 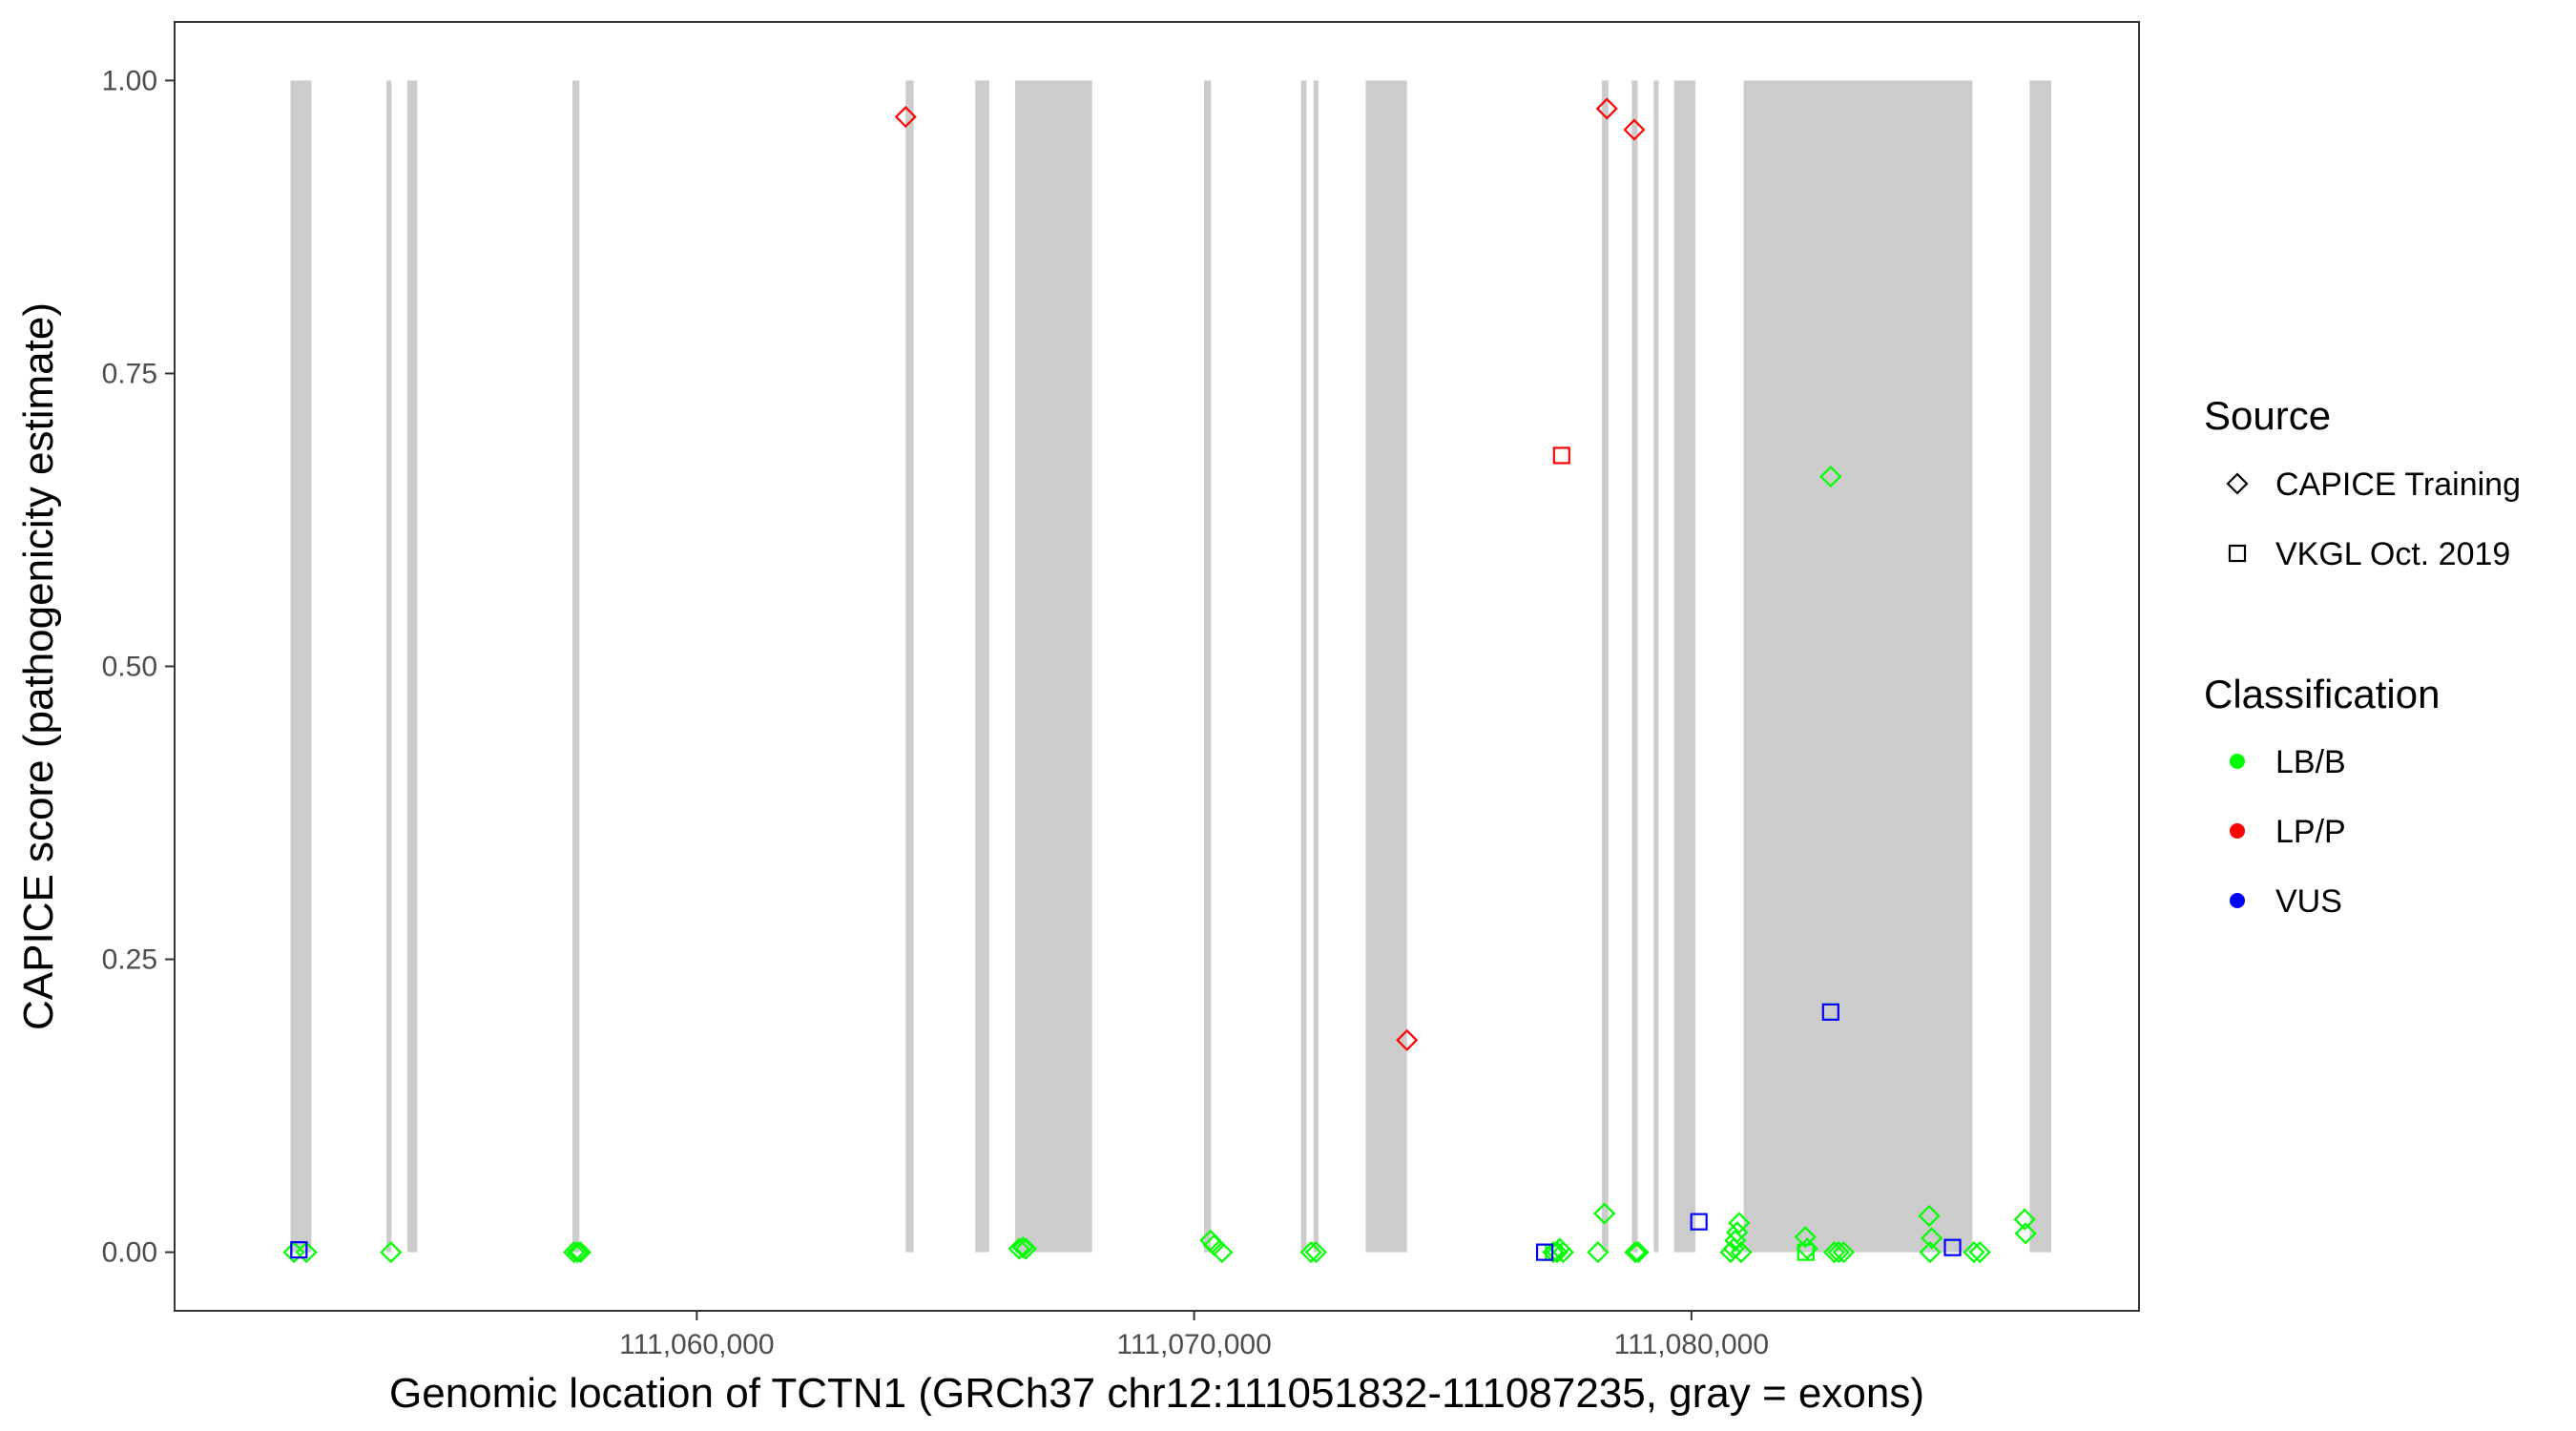 I want to click on legend-key-diamond, so click(x=2237, y=484).